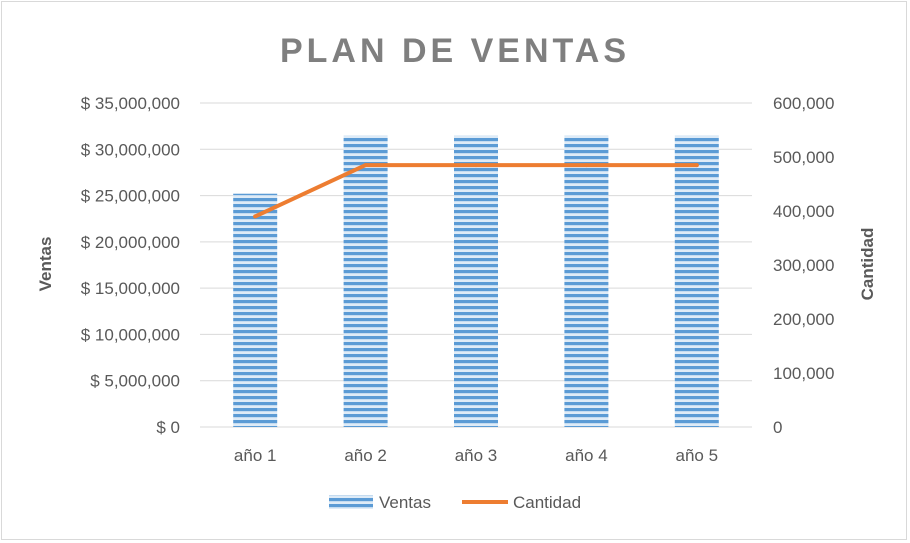 The height and width of the screenshot is (543, 910). I want to click on y-tick-label: $ 15,000,000, so click(130, 288).